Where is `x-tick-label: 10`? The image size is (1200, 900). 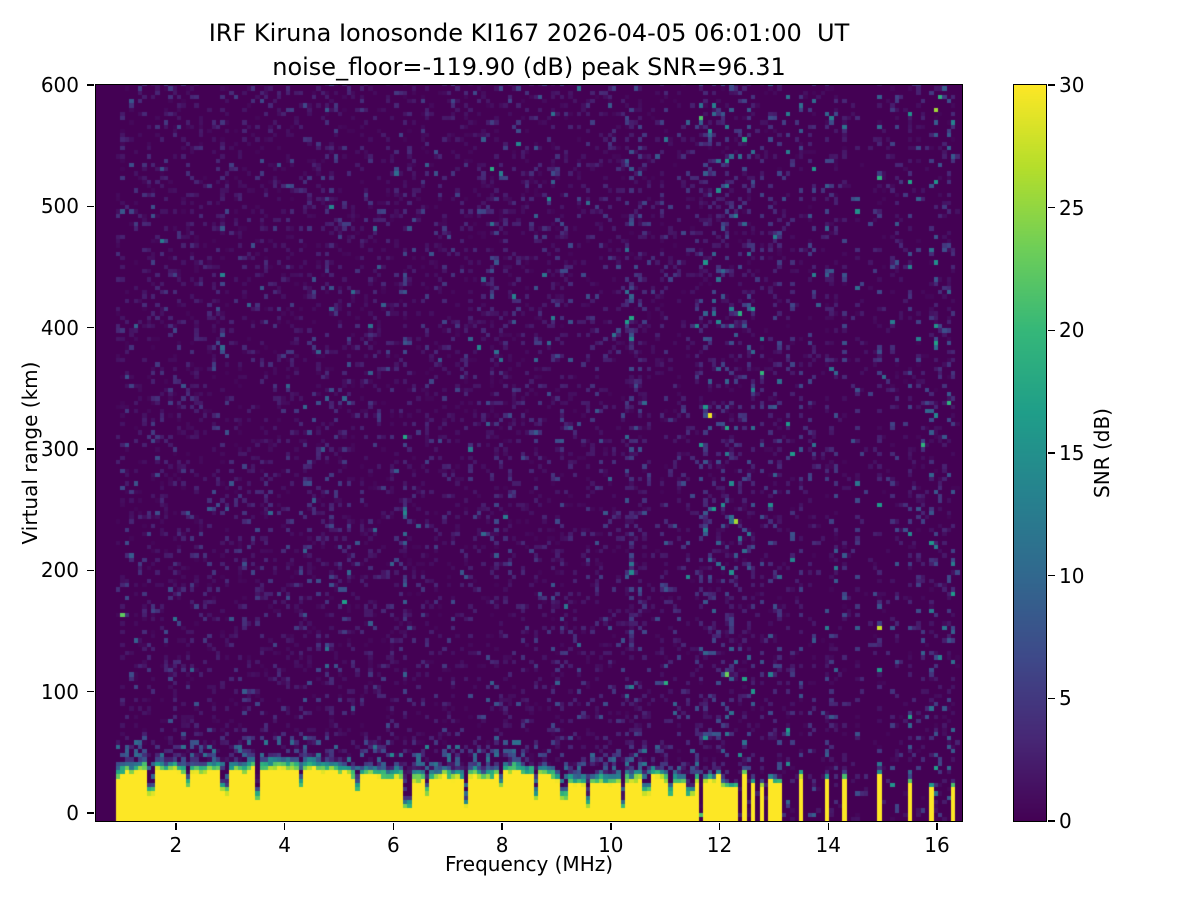 x-tick-label: 10 is located at coordinates (611, 845).